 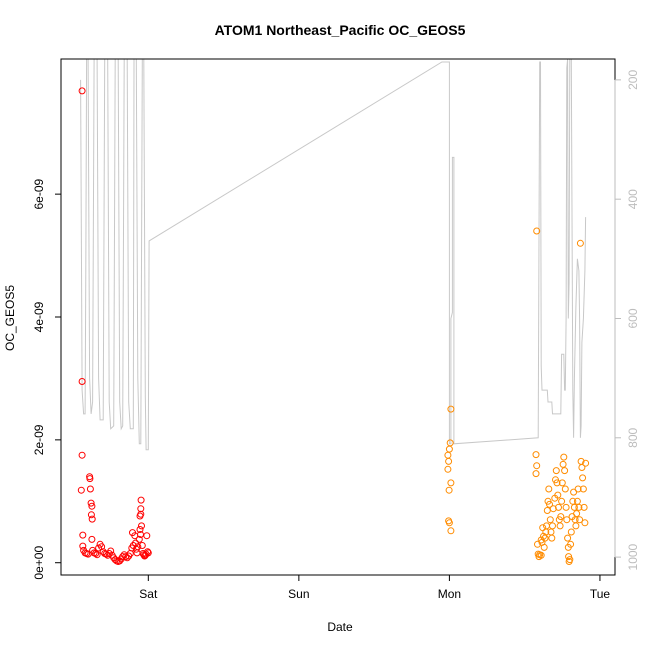 I want to click on x-axis-label: Date, so click(x=340, y=627).